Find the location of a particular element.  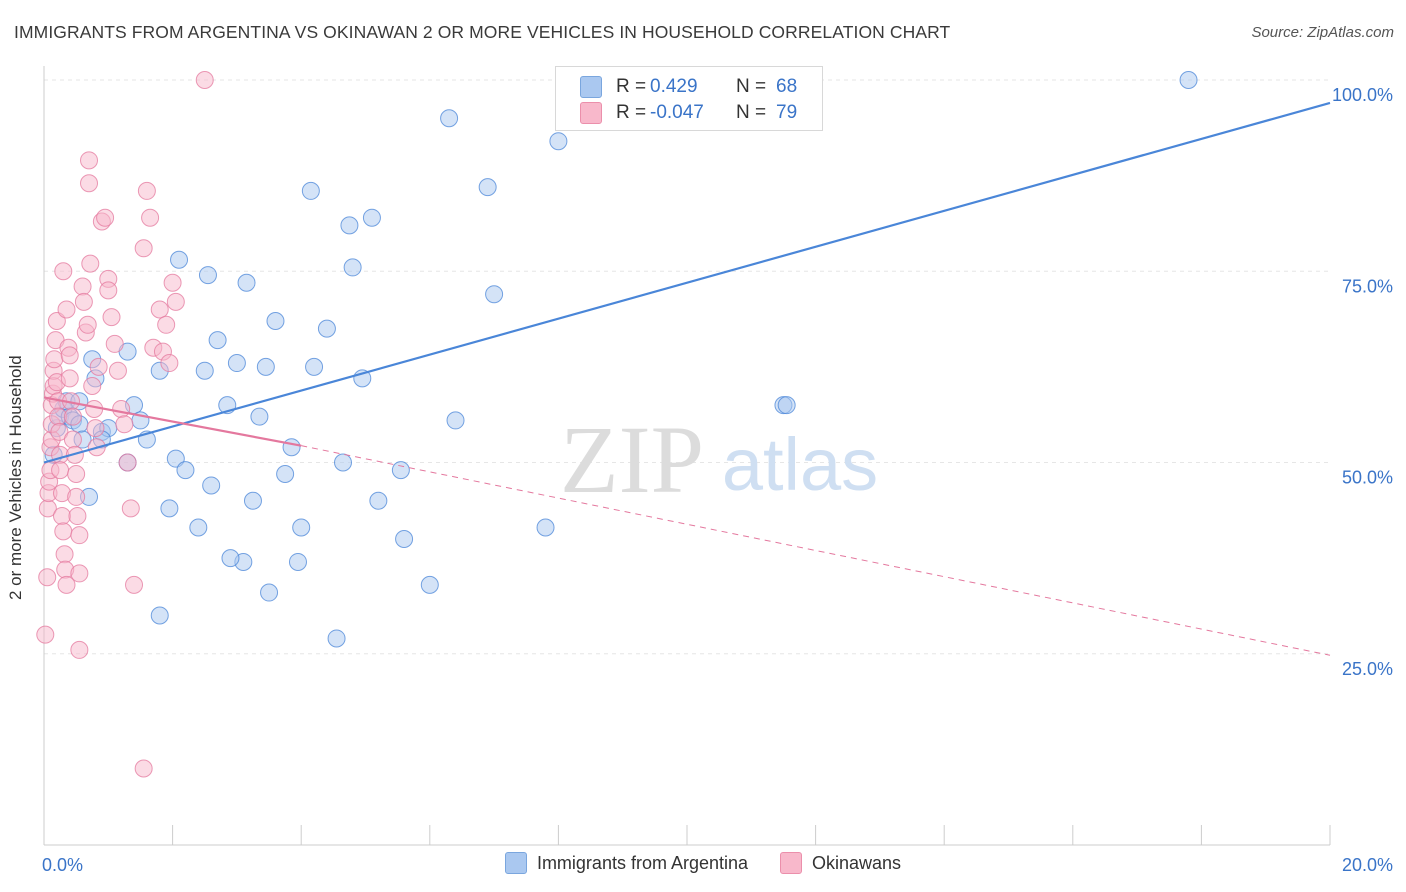

stats-row-okinawans: R = -0.047 N = 79 is located at coordinates (688, 113).